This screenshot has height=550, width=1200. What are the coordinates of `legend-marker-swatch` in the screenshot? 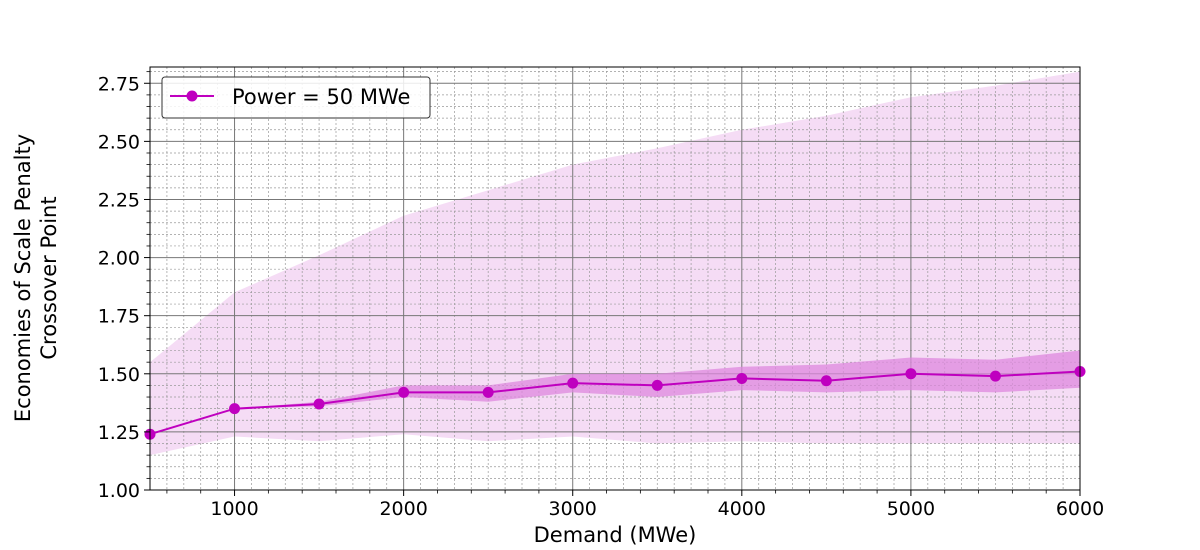 It's located at (192, 96).